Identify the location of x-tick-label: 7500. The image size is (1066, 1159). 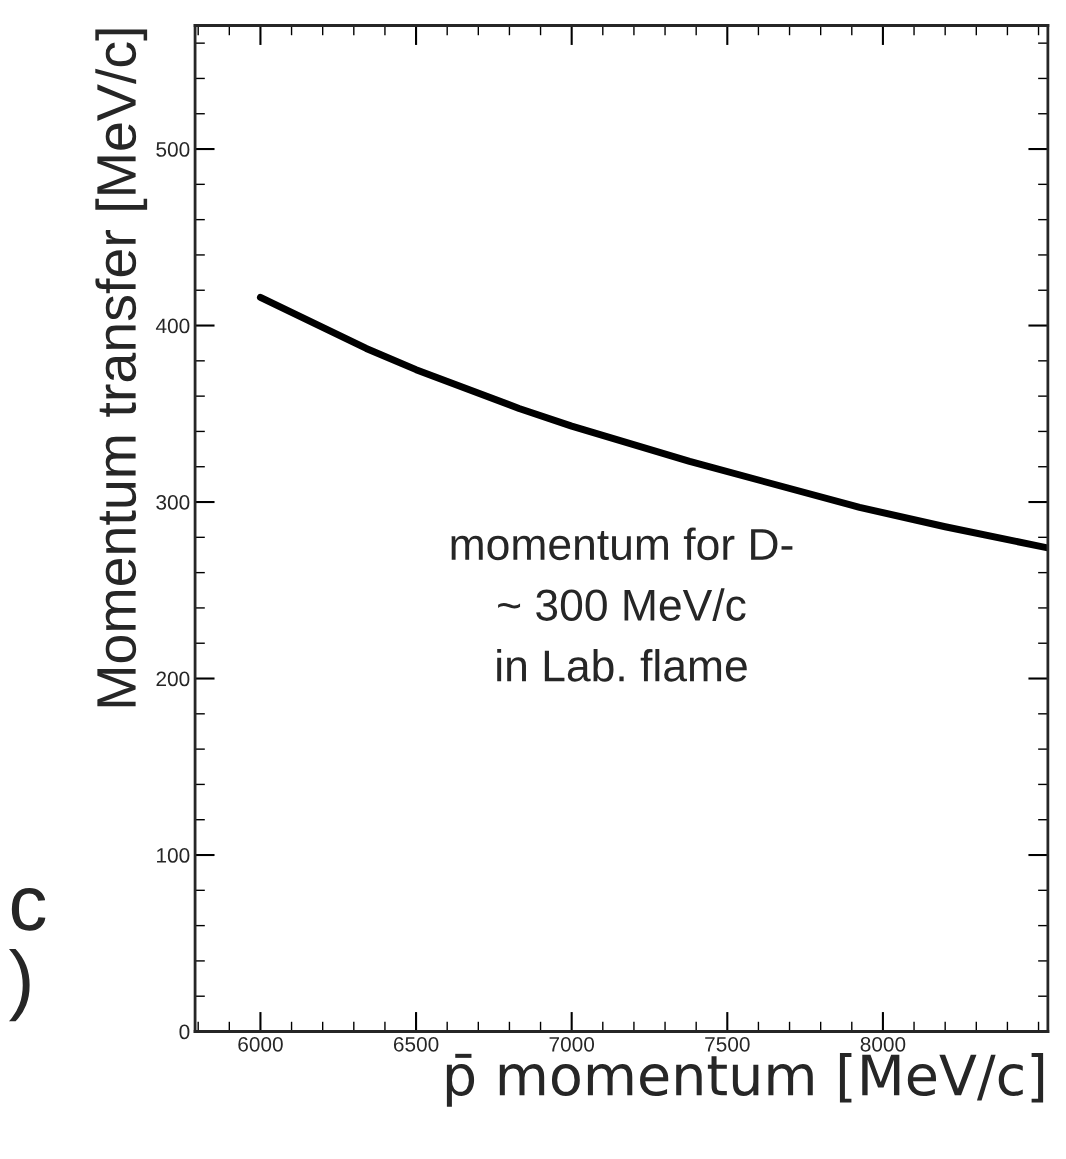
(727, 1044).